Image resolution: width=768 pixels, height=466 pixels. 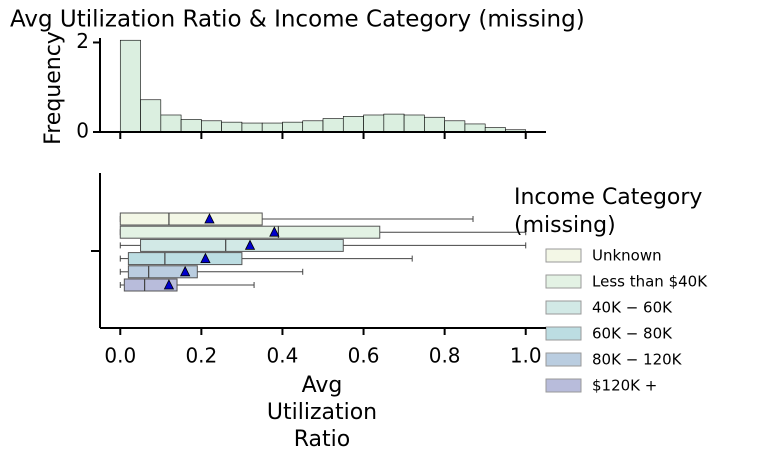 I want to click on x-axis-label: Avg Utilization Ratio, so click(x=322, y=412).